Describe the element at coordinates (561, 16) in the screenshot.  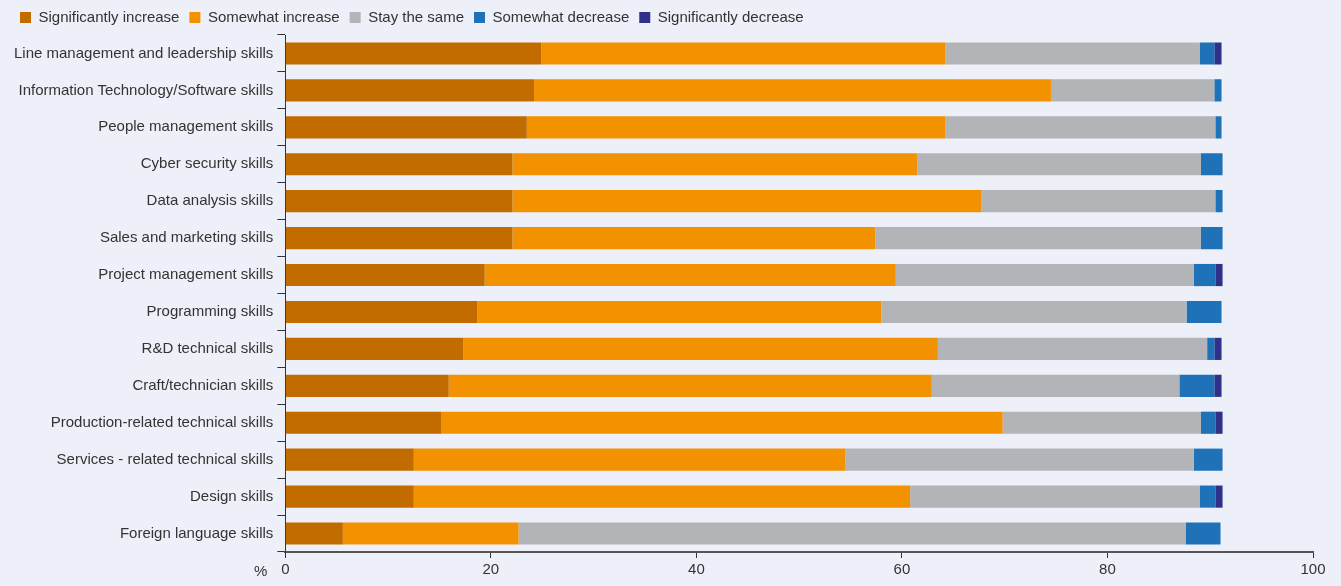
I see `legend-label: Somewhat decrease` at that location.